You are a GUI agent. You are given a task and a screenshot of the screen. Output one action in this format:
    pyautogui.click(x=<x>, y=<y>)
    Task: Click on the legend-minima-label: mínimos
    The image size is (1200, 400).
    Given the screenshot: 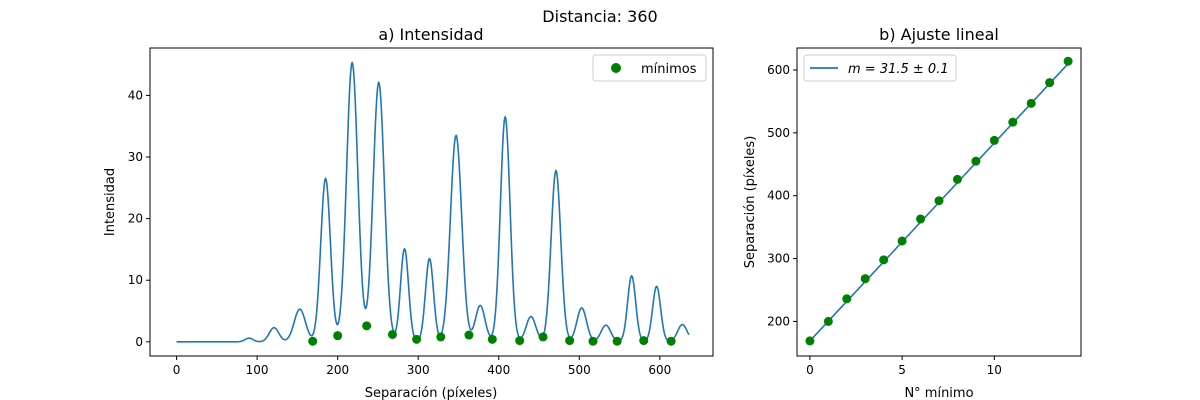 What is the action you would take?
    pyautogui.click(x=669, y=69)
    